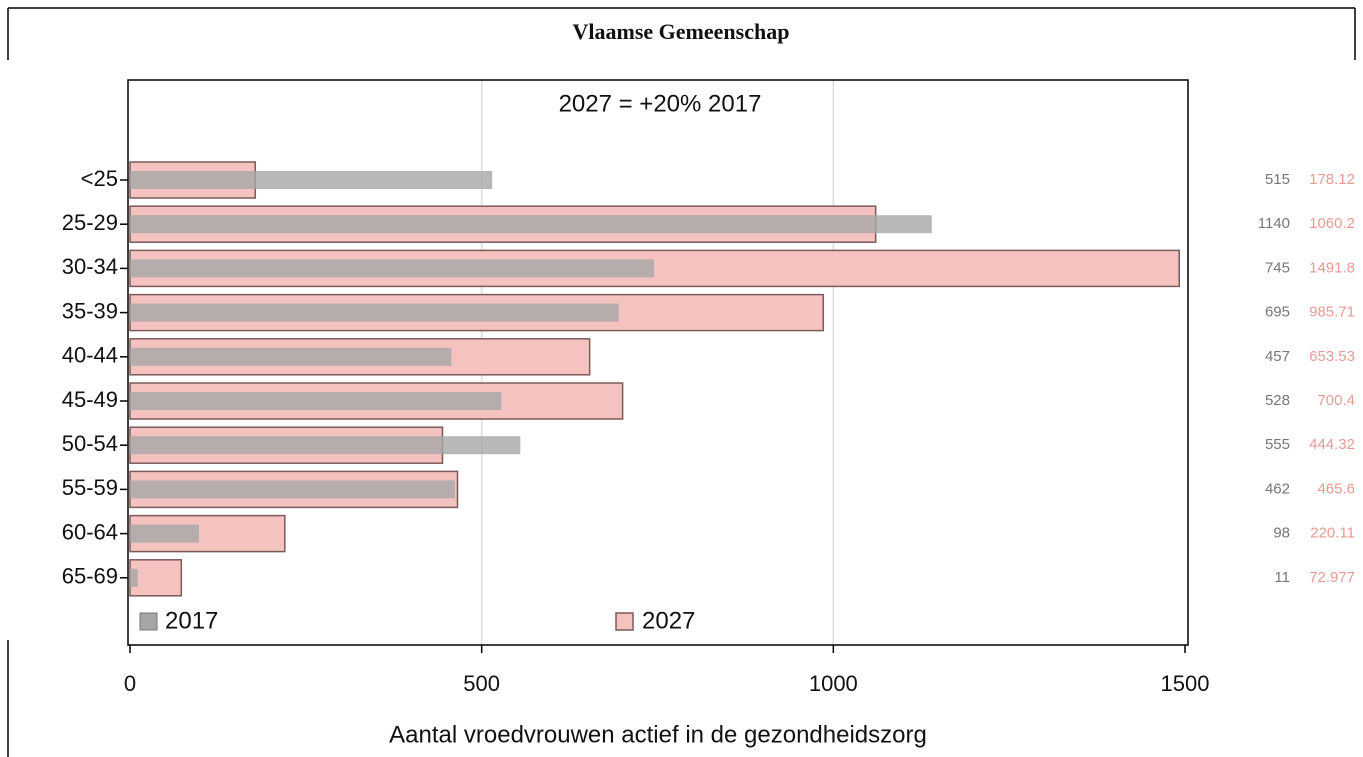 The height and width of the screenshot is (757, 1363). Describe the element at coordinates (1274, 223) in the screenshot. I see `value-label-2017: 1140` at that location.